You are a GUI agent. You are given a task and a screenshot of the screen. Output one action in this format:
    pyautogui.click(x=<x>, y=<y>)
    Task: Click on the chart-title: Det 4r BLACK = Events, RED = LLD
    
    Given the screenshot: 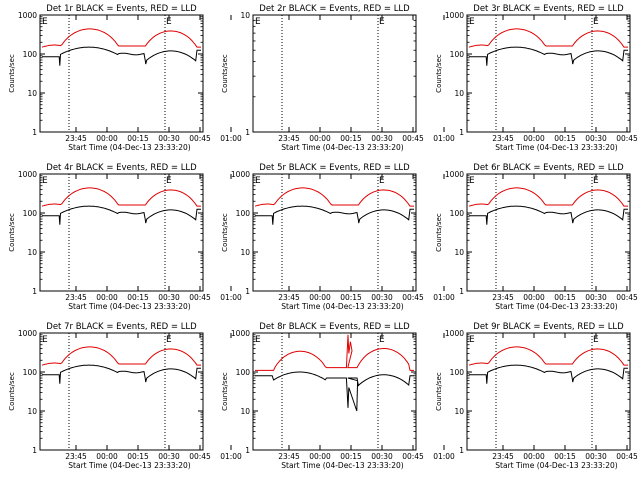 What is the action you would take?
    pyautogui.click(x=121, y=168)
    